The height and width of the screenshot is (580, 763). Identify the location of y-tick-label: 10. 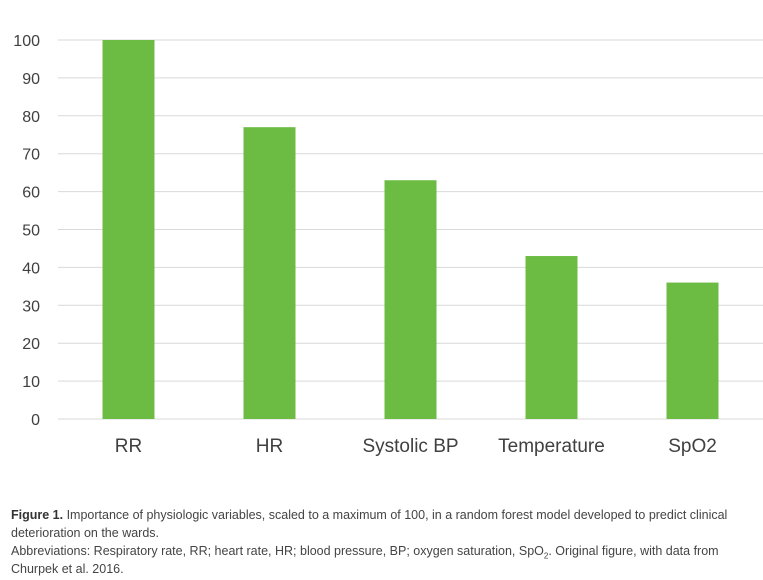
(31, 382).